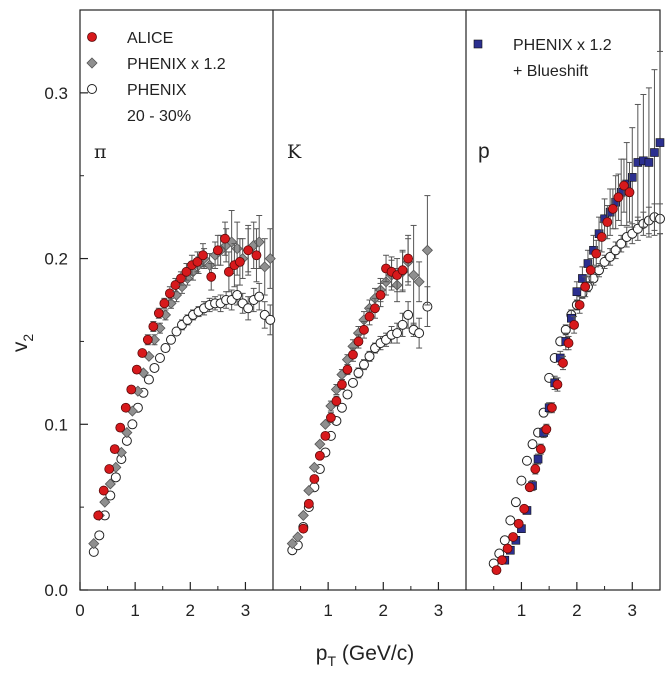 This screenshot has height=675, width=670. I want to click on series-phenix_scaled, so click(182, 380).